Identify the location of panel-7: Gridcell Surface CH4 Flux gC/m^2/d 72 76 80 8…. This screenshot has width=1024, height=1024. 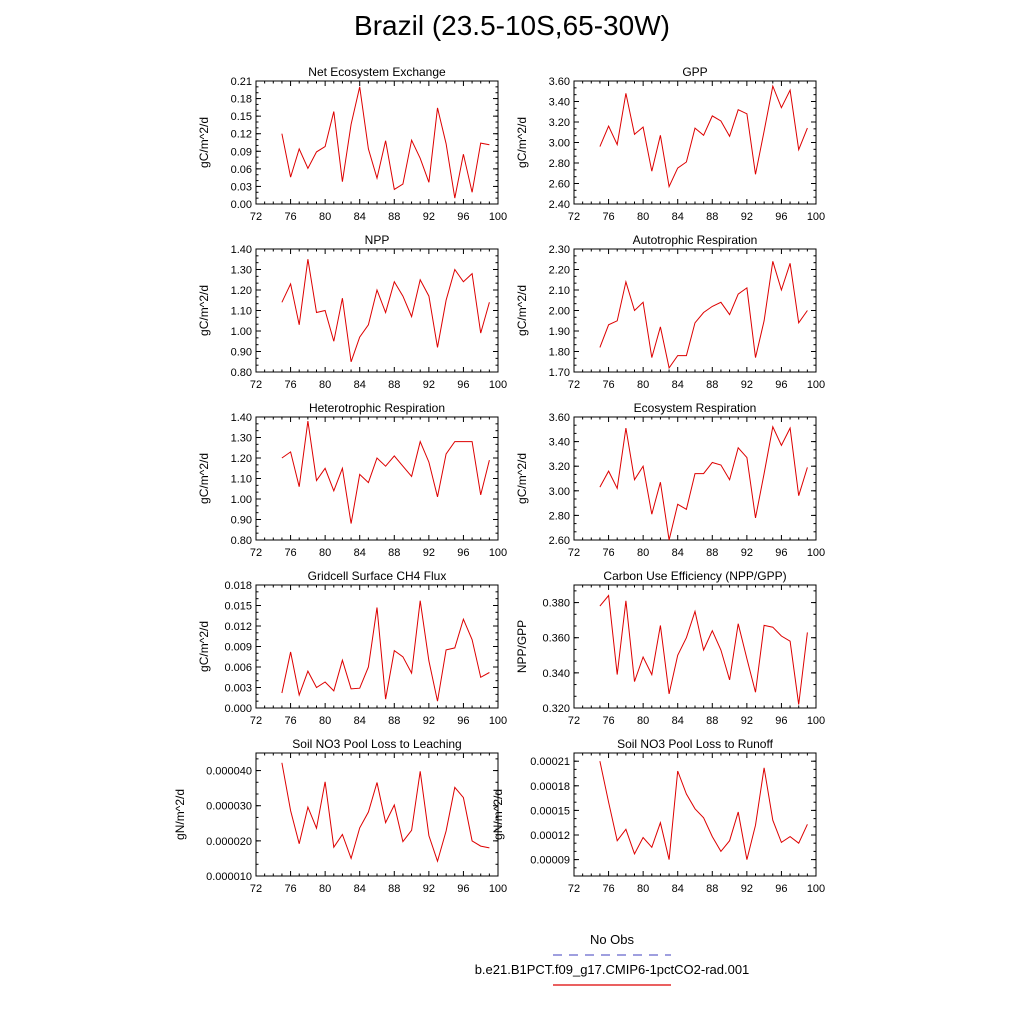
(352, 648).